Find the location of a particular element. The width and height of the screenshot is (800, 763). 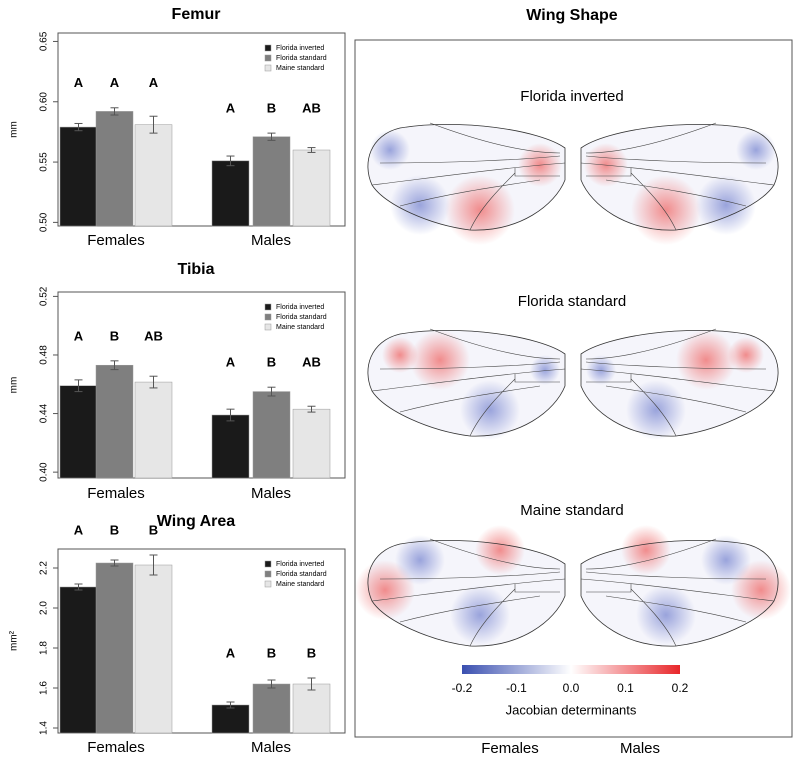

legend-label: Florida standard is located at coordinates (301, 574).